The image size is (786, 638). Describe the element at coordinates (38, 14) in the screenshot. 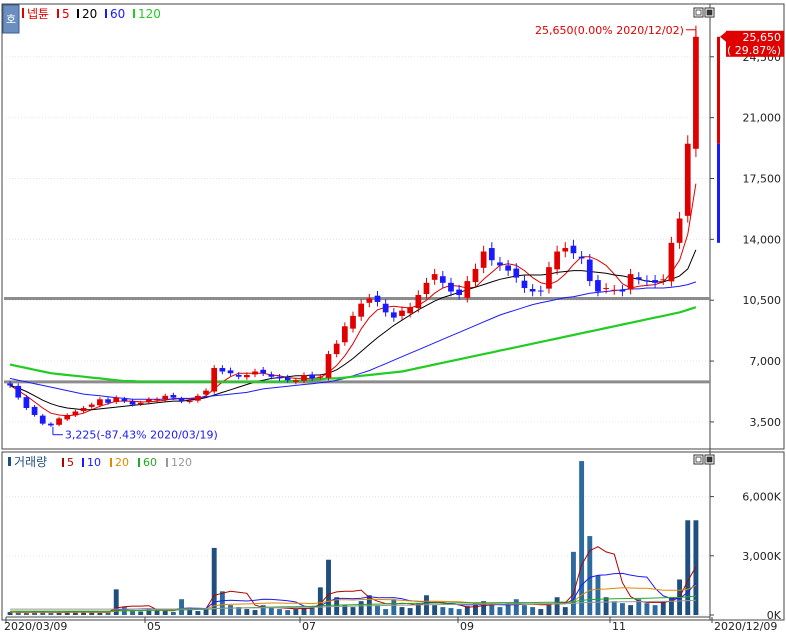

I see `legend-stock-name: 넵튠` at that location.